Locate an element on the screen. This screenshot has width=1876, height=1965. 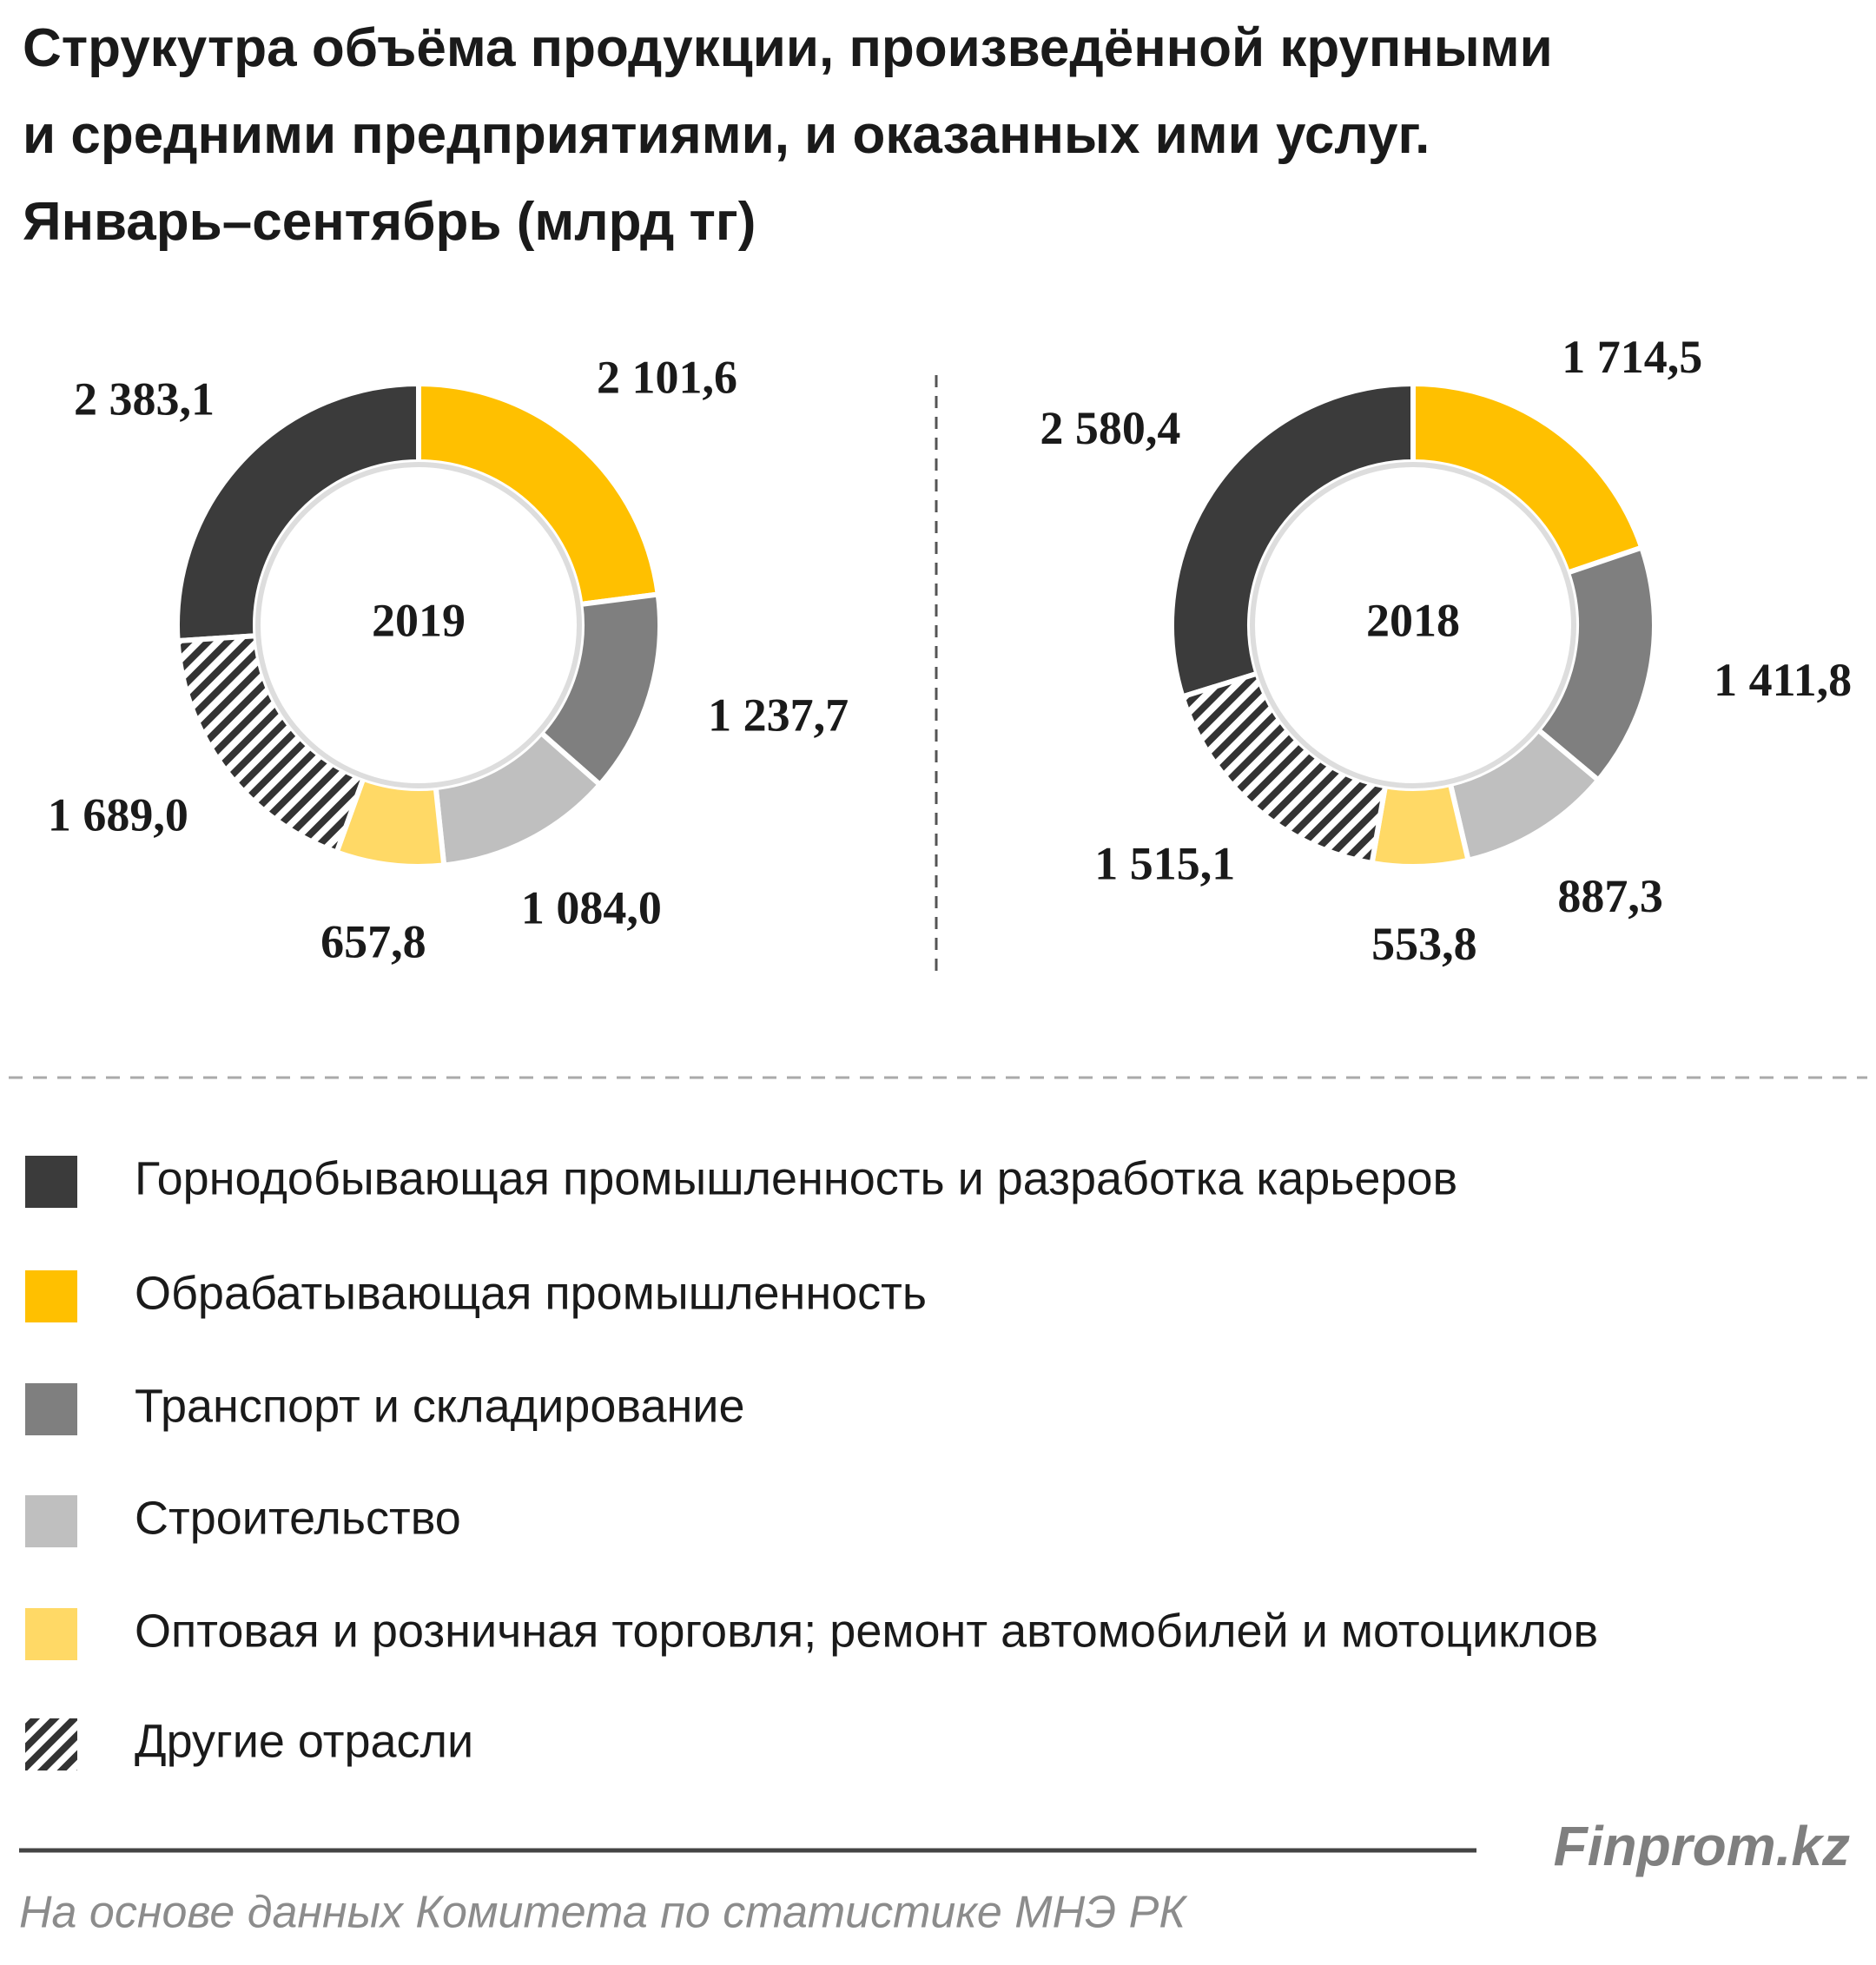
center-label: 2019 is located at coordinates (419, 620).